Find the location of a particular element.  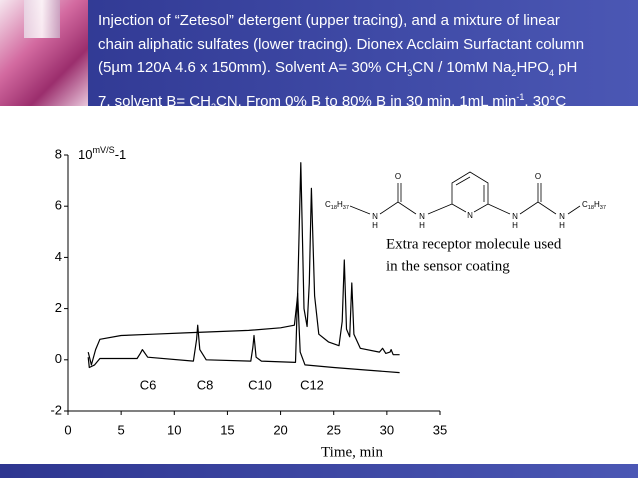

left-bonds is located at coordinates (401, 199).